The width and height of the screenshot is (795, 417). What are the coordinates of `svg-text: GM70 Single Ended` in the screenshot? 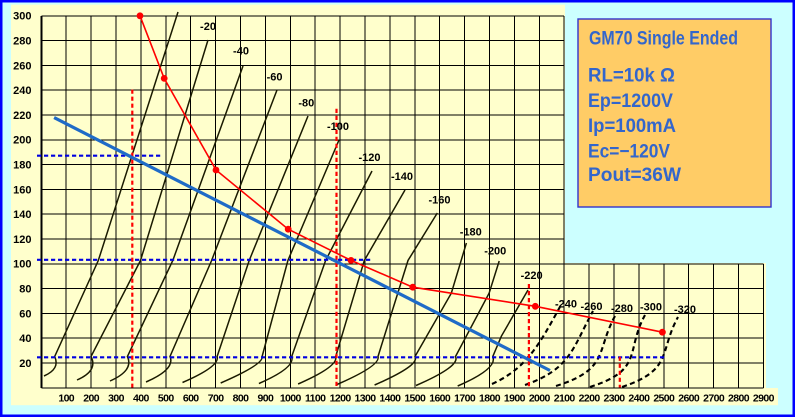 It's located at (663, 39).